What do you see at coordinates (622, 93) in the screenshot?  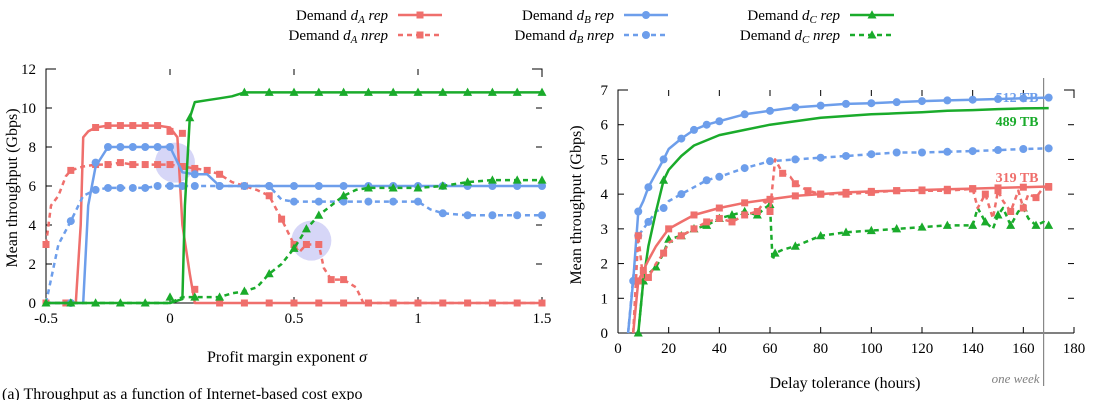 I see `frame-corner-tl` at bounding box center [622, 93].